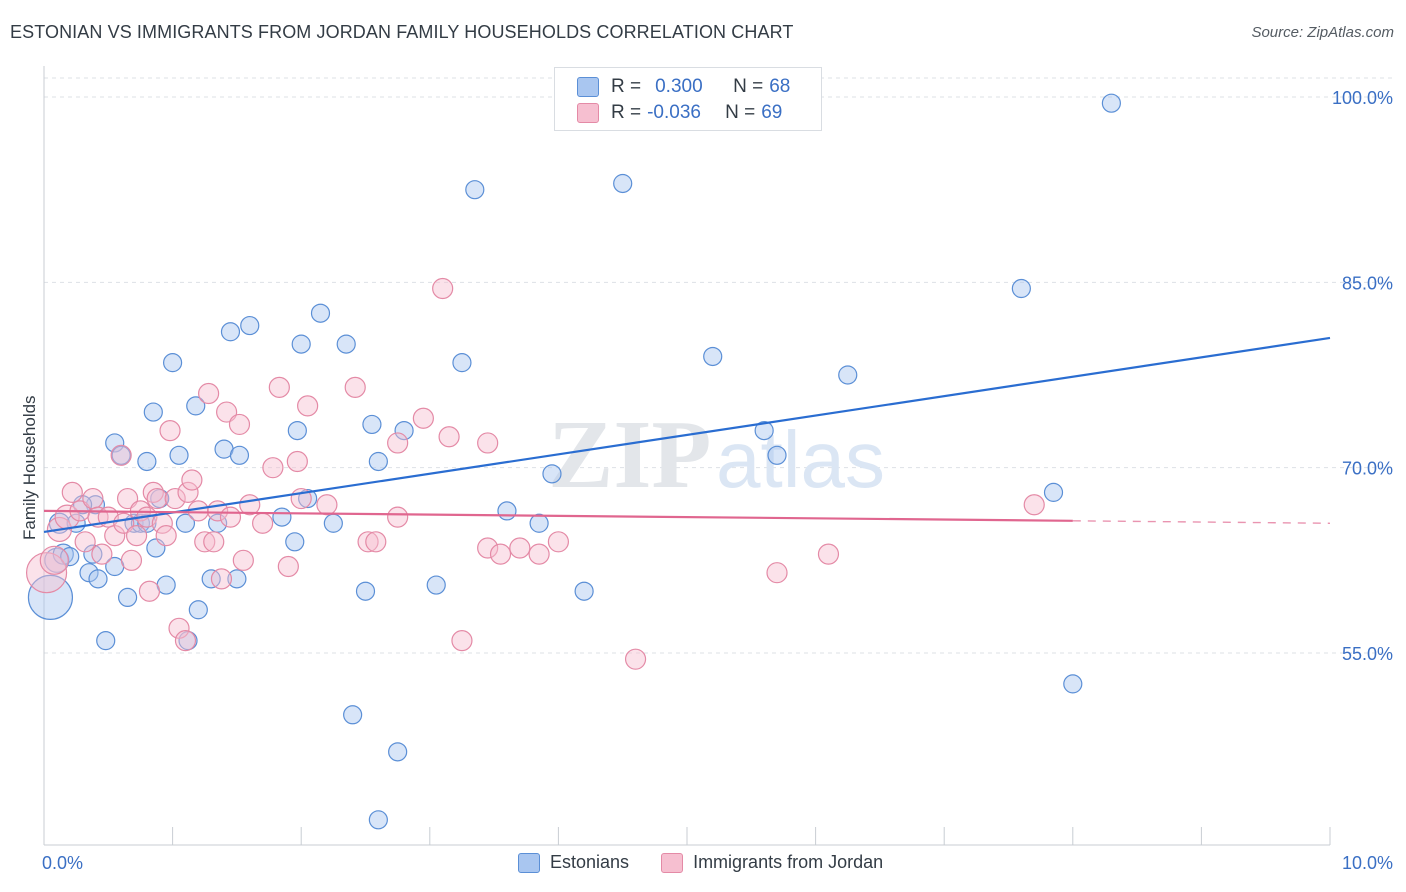  I want to click on y-tick-label: 100.0%, so click(1362, 98).